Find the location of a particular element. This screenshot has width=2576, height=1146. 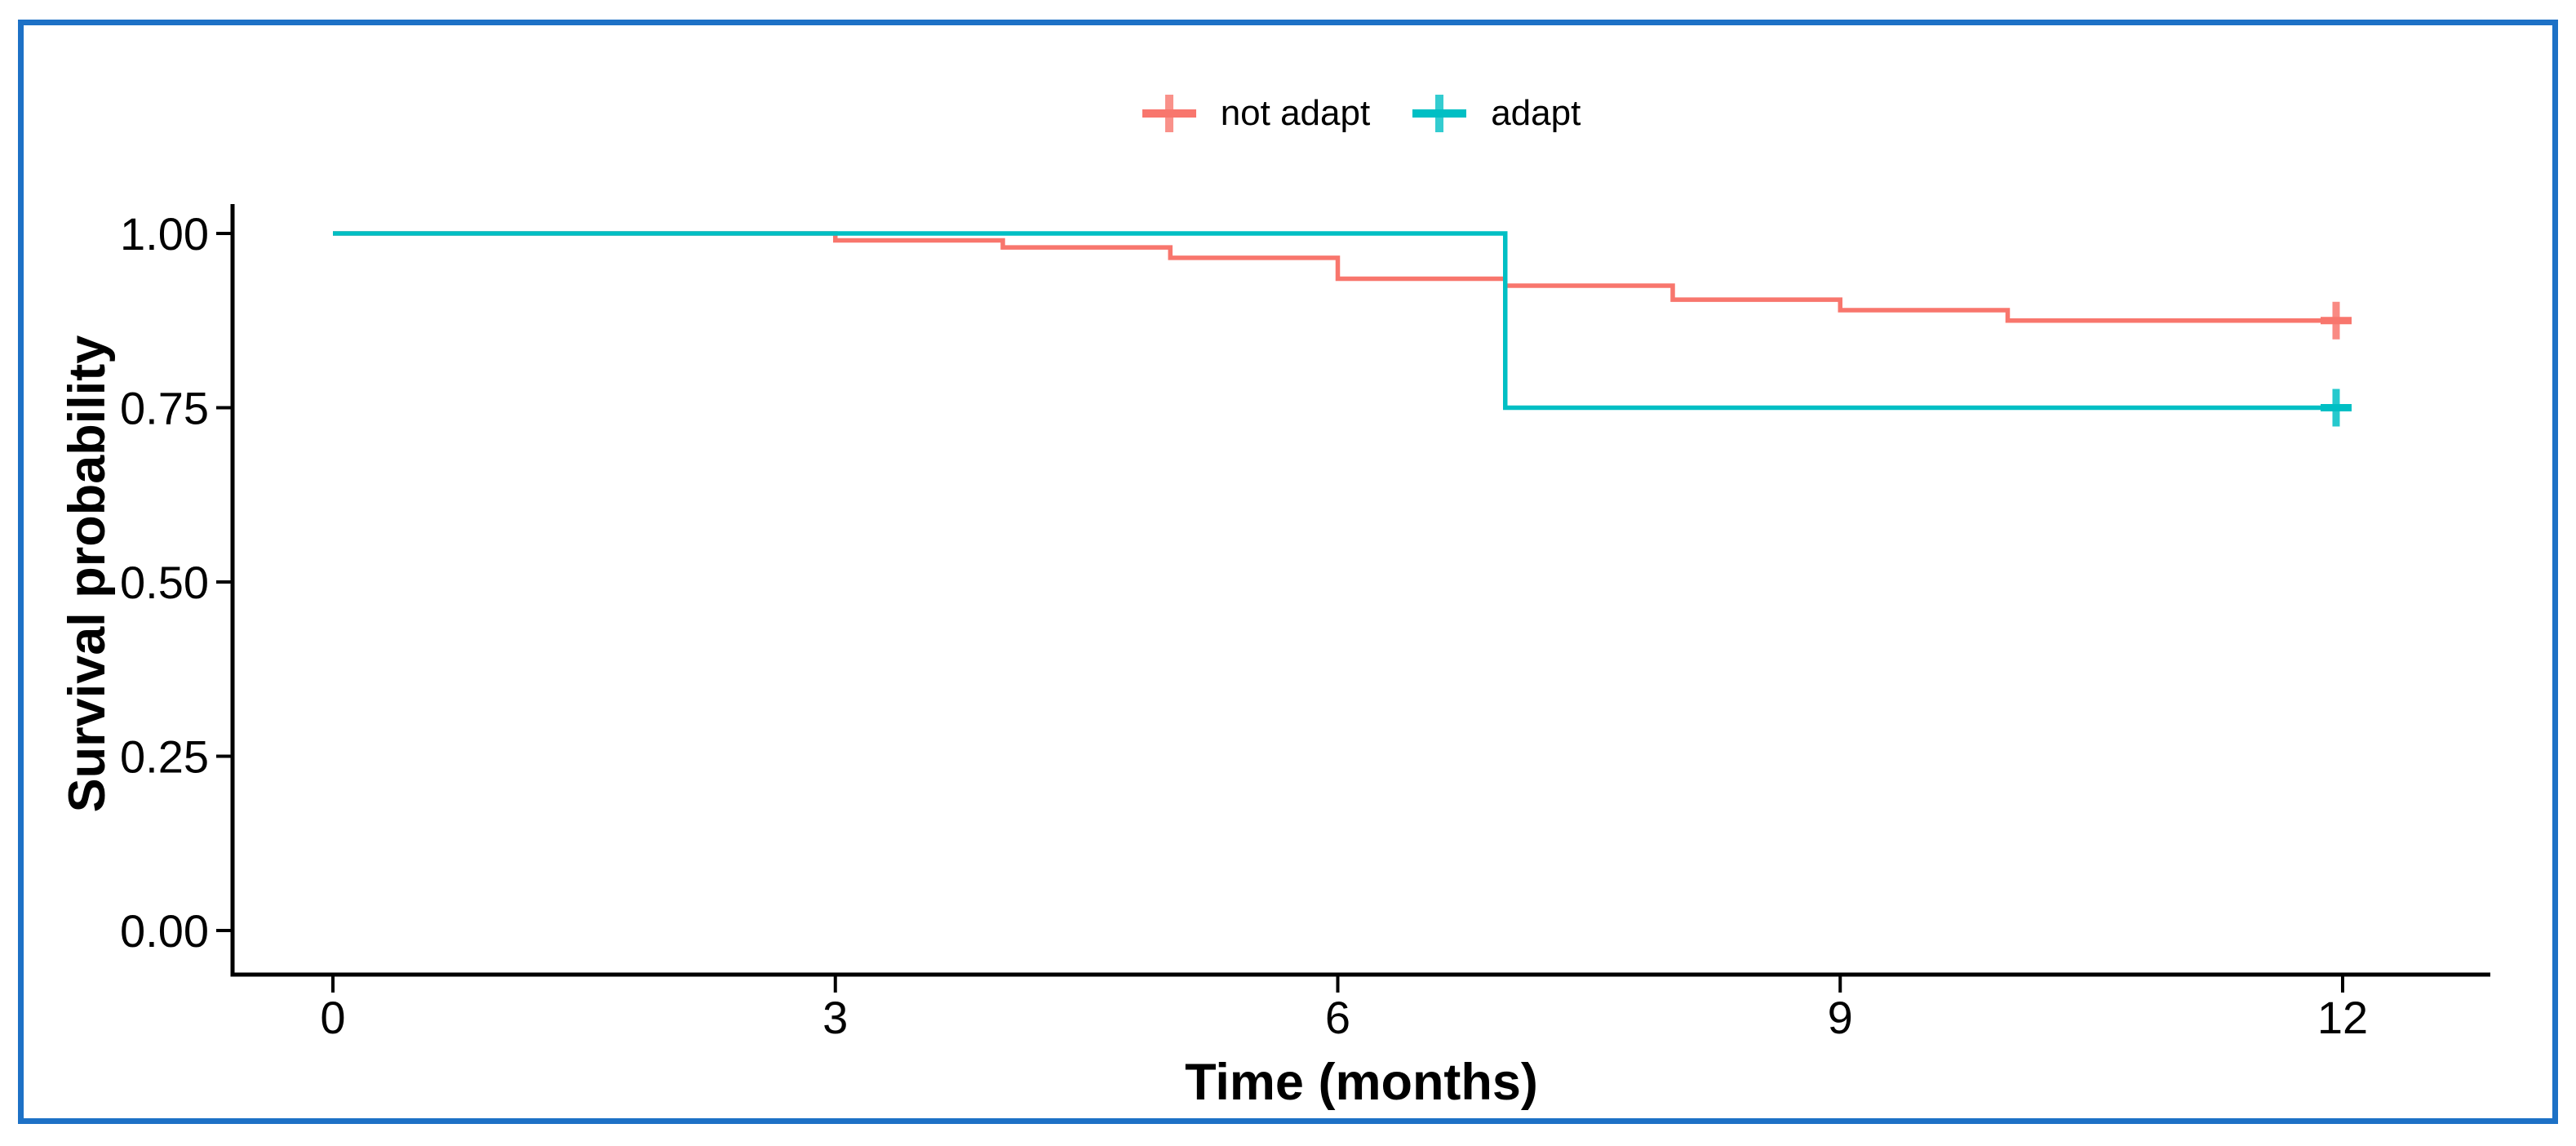

y-tick-label: 1.00 is located at coordinates (164, 234).